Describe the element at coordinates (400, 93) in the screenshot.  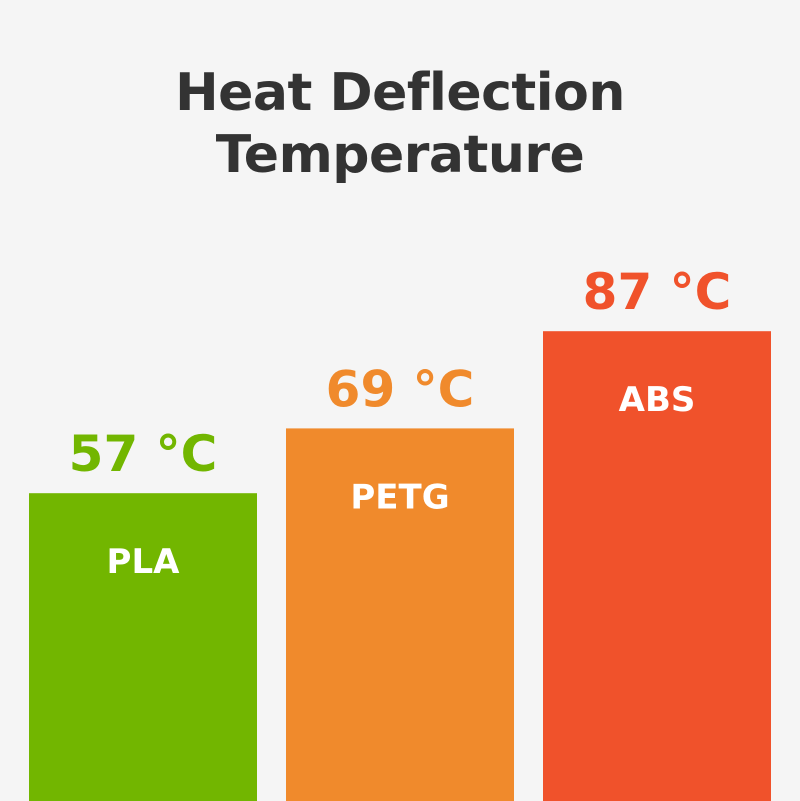
I see `chart-title-line-1: Heat Deflection` at that location.